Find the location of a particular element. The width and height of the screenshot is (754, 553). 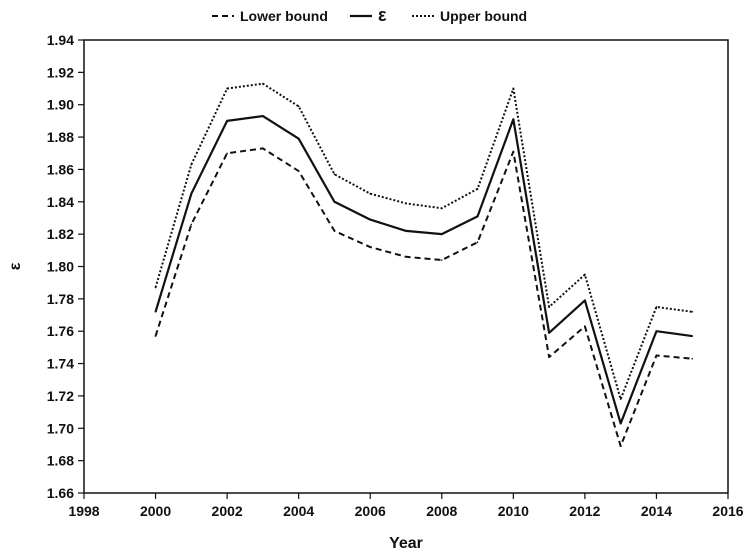

legend: Lower bound ε Upper bound is located at coordinates (369, 15).